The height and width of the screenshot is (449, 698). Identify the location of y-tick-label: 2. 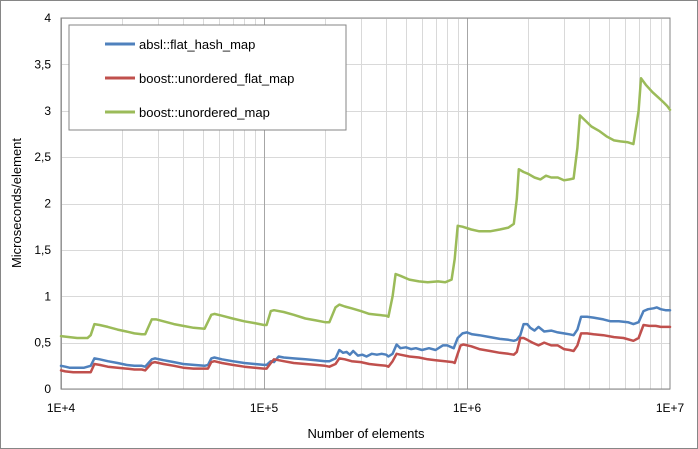
(47, 204).